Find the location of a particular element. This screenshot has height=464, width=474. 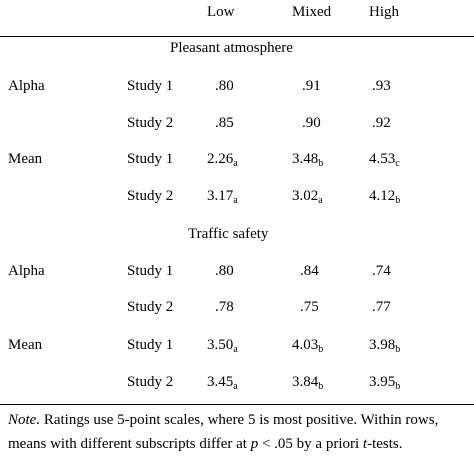

cell-high: .92 is located at coordinates (381, 123).